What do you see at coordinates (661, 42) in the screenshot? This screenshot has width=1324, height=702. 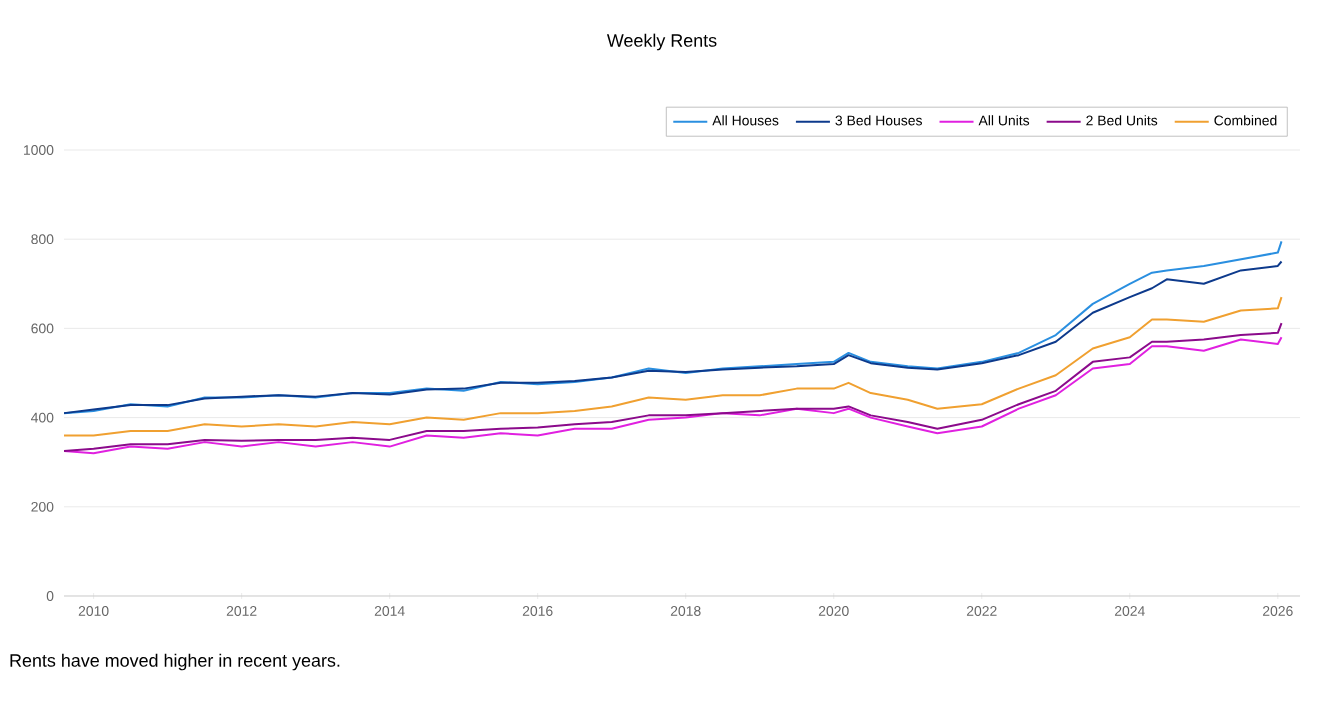 I see `chart-title: Weekly Rents` at bounding box center [661, 42].